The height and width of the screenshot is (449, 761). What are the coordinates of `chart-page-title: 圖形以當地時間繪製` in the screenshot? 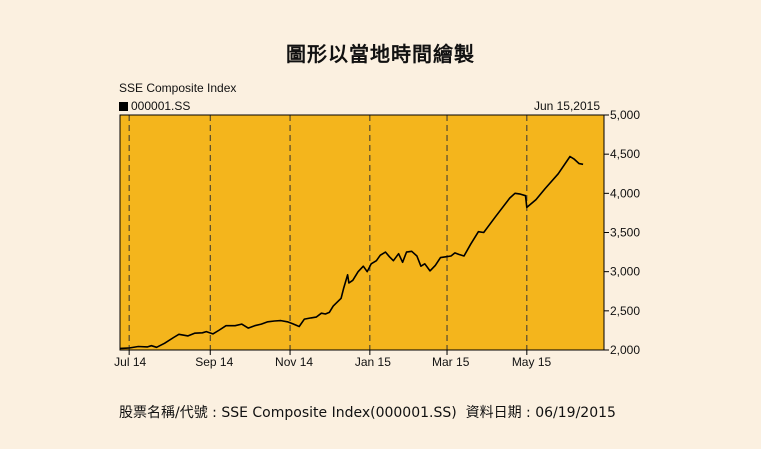 It's located at (380, 54).